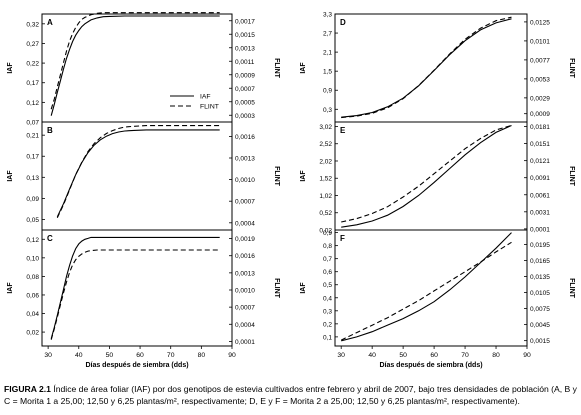  Describe the element at coordinates (245, 75) in the screenshot. I see `panel-a-y2tick-label: 0,0009` at that location.